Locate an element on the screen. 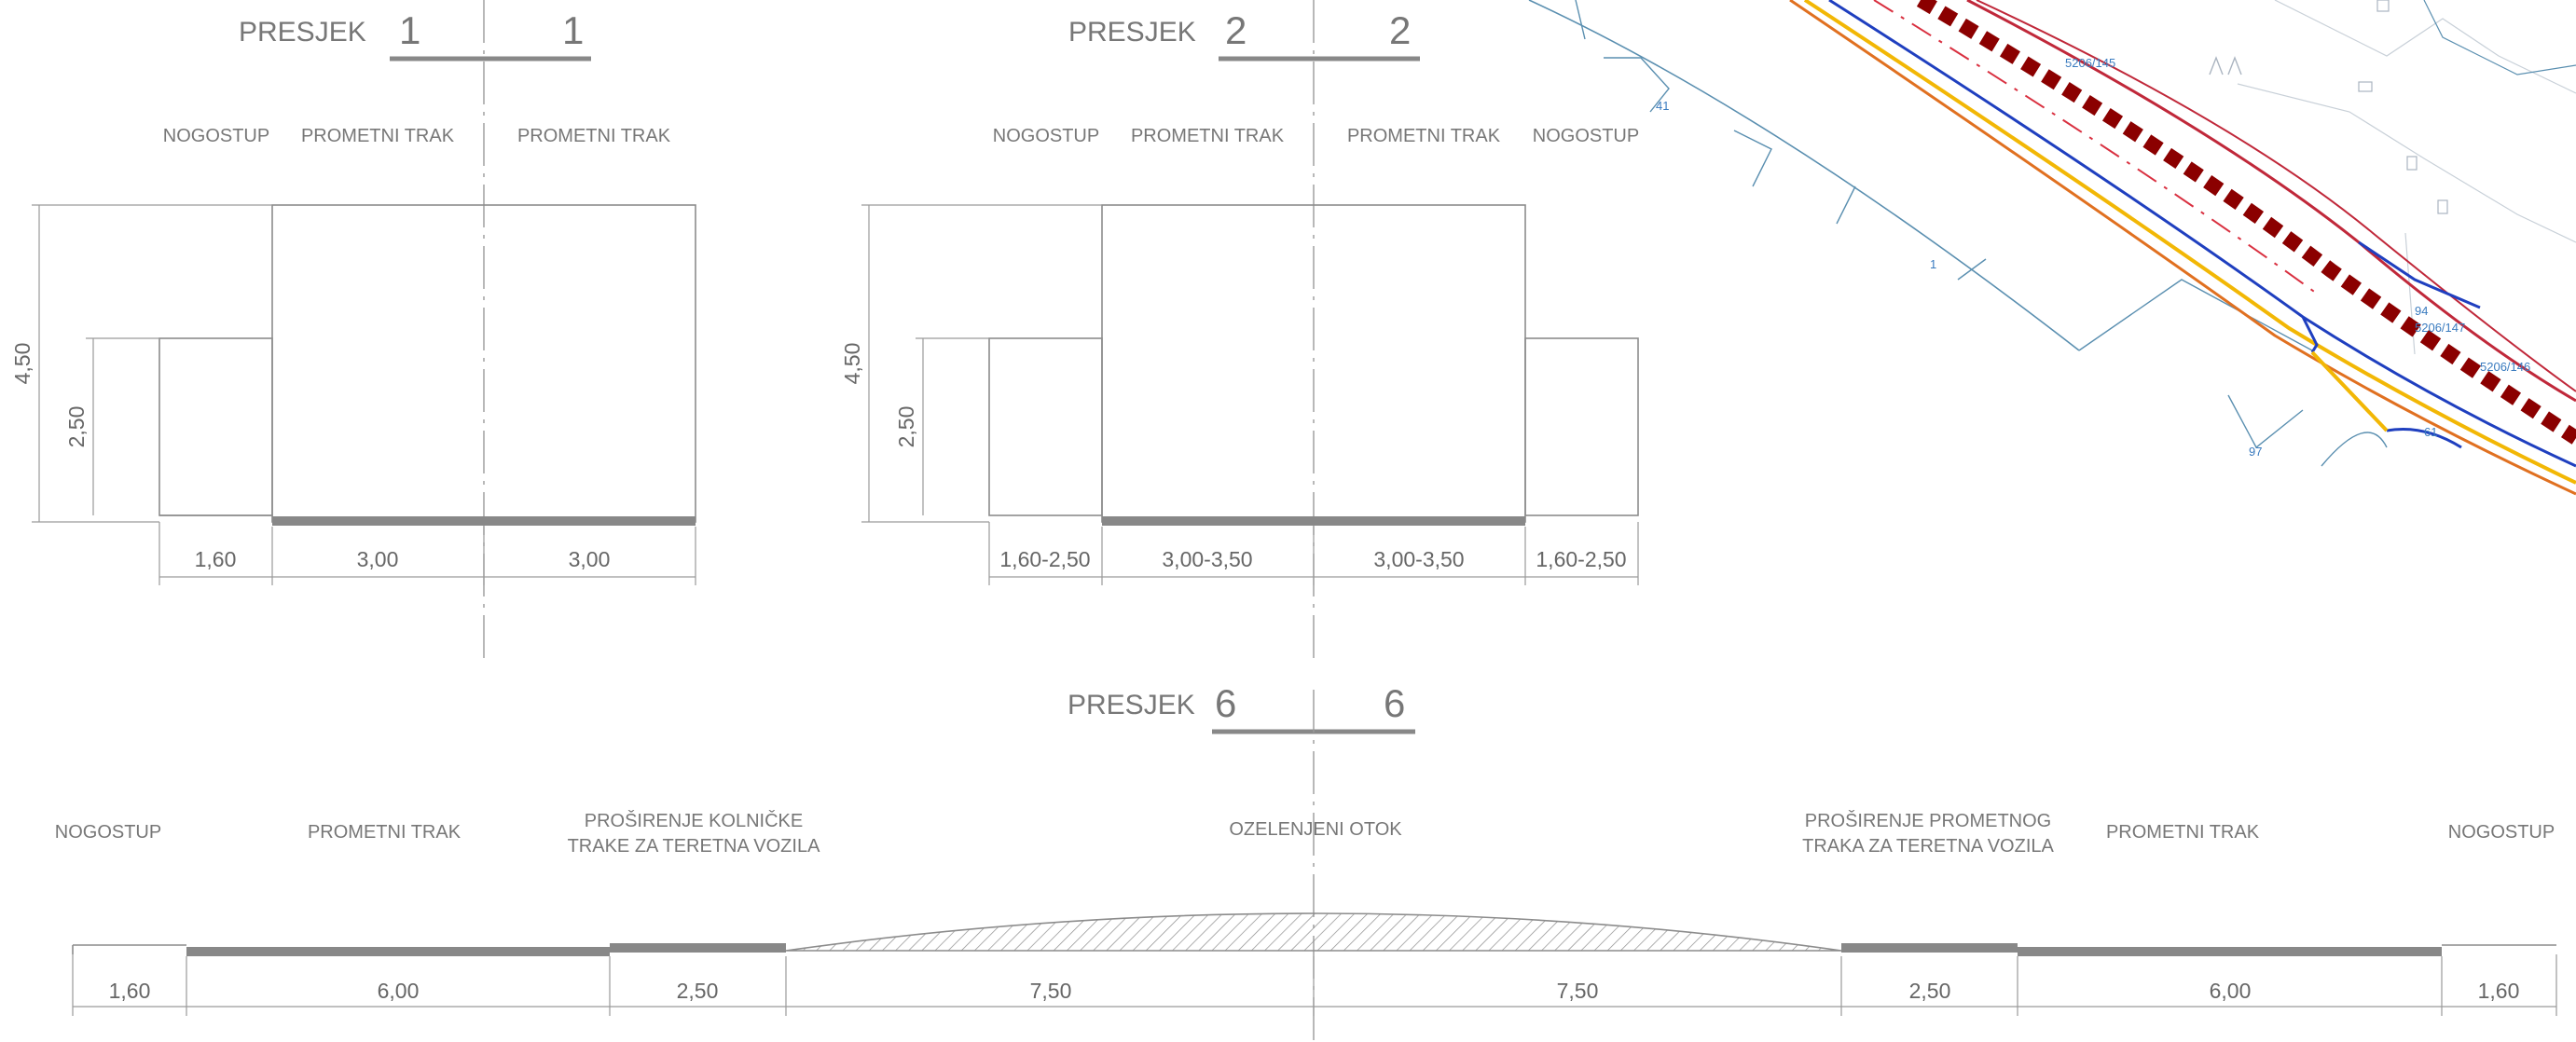 This screenshot has height=1042, width=2576. section-1-num-left: 1 is located at coordinates (409, 30).